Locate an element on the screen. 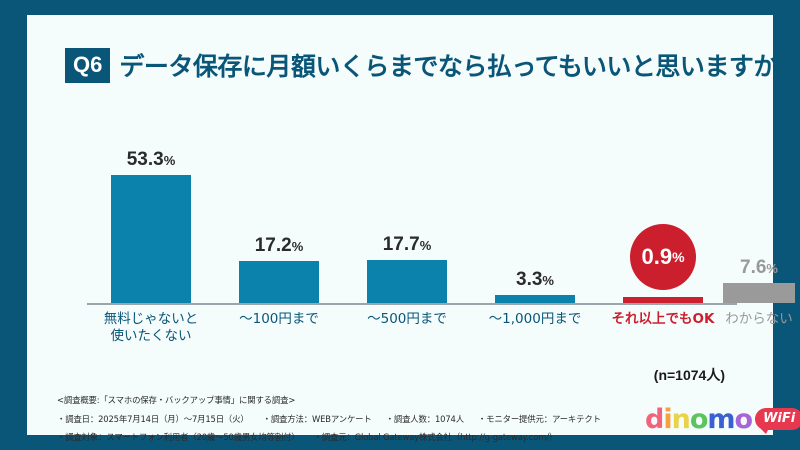 The image size is (800, 450). bar-column-3: 3.3% is located at coordinates (535, 286).